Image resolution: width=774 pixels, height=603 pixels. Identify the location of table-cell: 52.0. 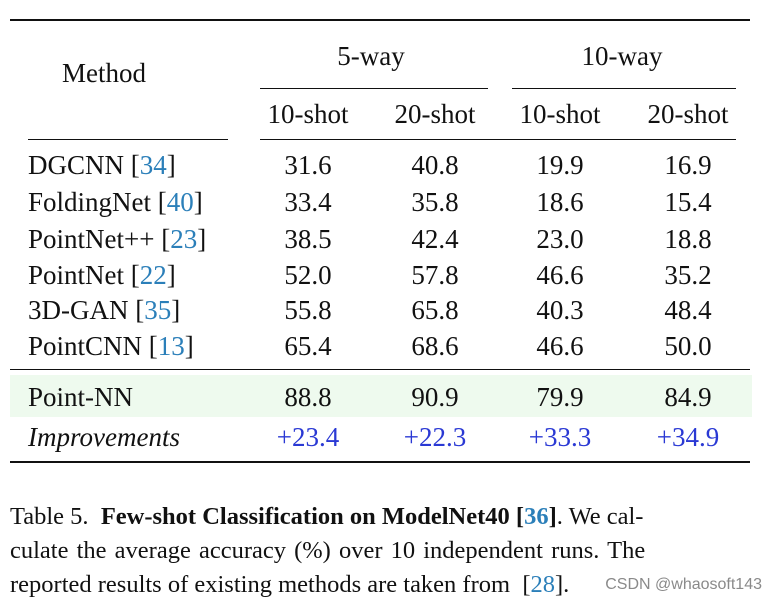
(308, 275).